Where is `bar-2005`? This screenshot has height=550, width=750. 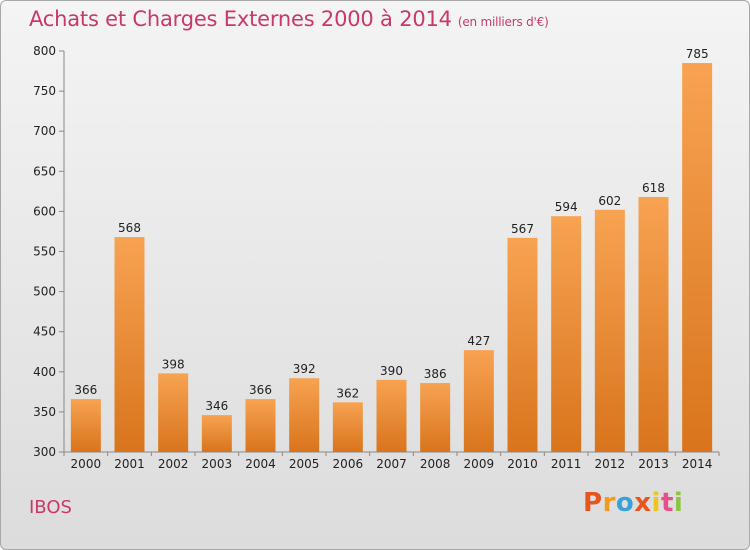
bar-2005 is located at coordinates (304, 415).